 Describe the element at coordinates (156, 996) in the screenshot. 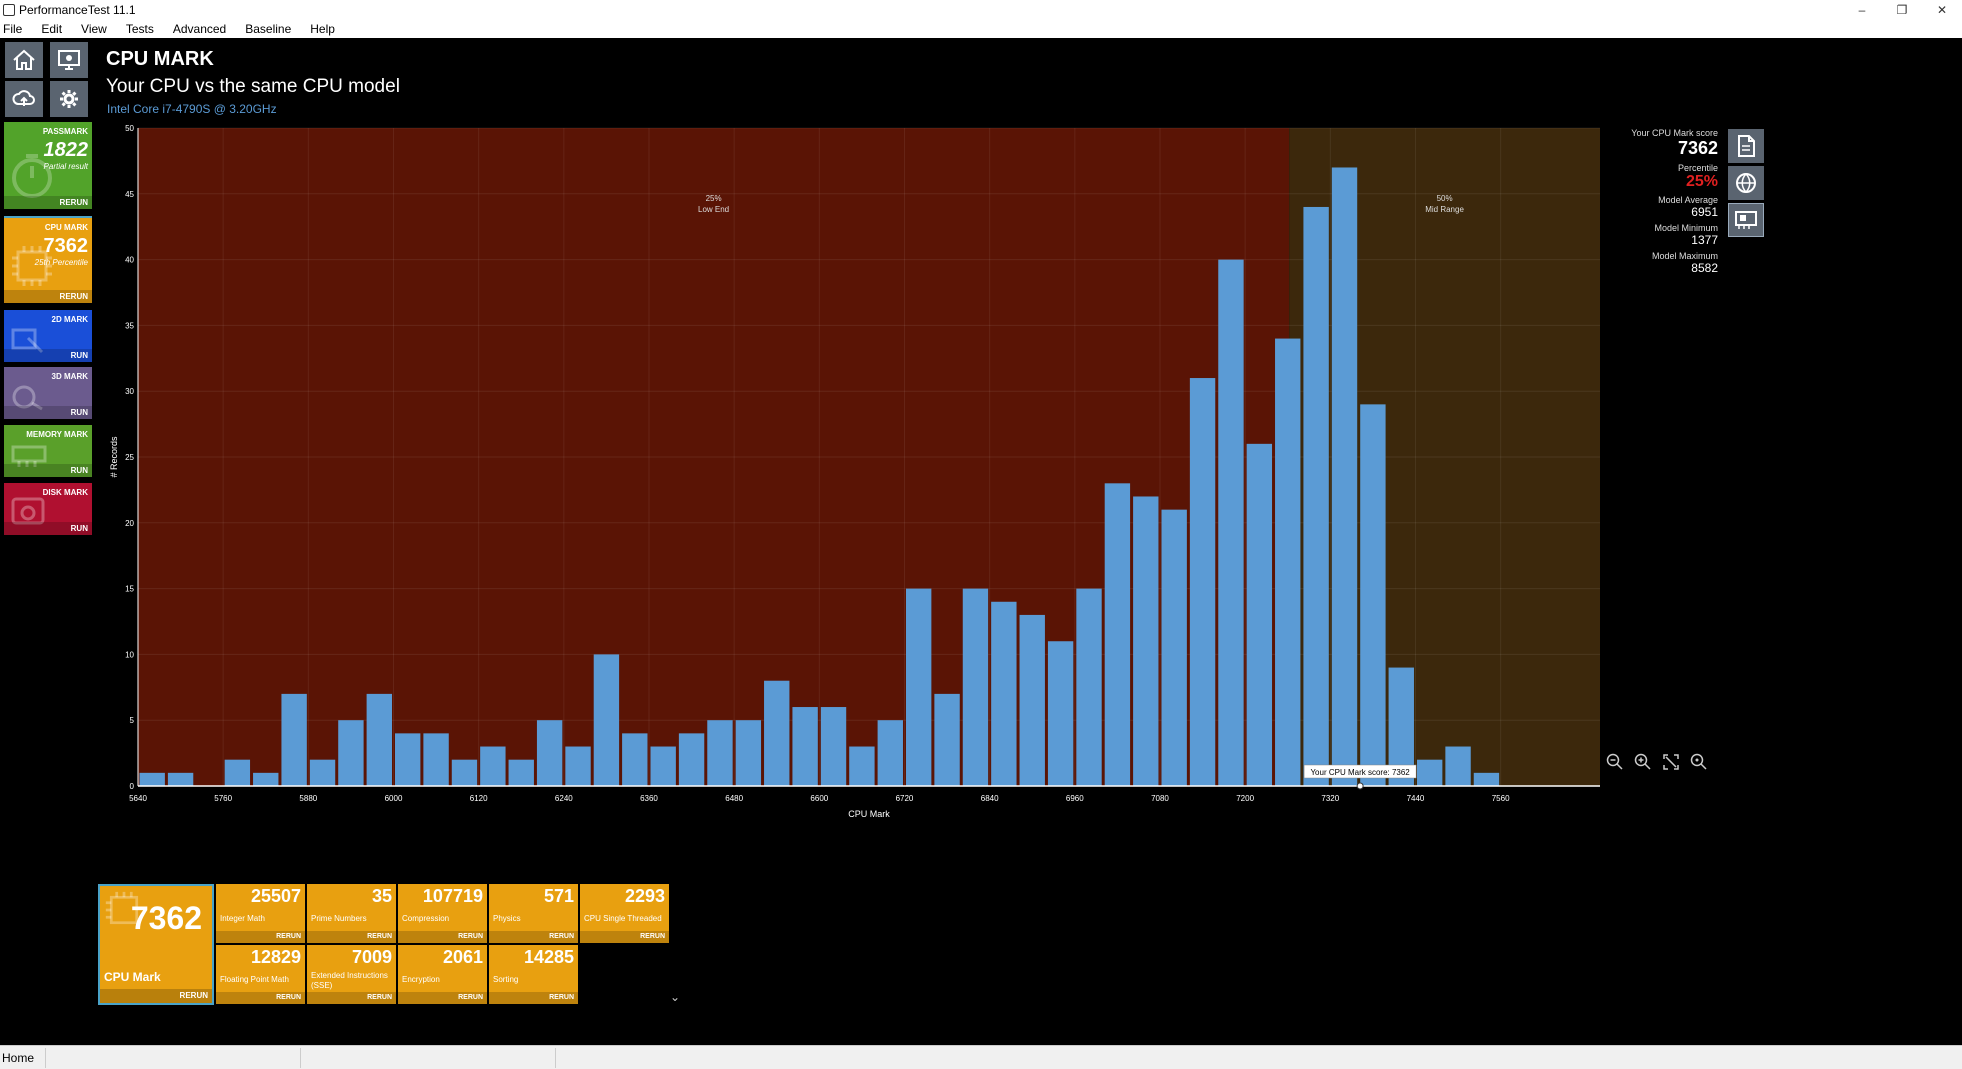

I see `cpu-mark-summary-rerun-button: RERUN` at that location.